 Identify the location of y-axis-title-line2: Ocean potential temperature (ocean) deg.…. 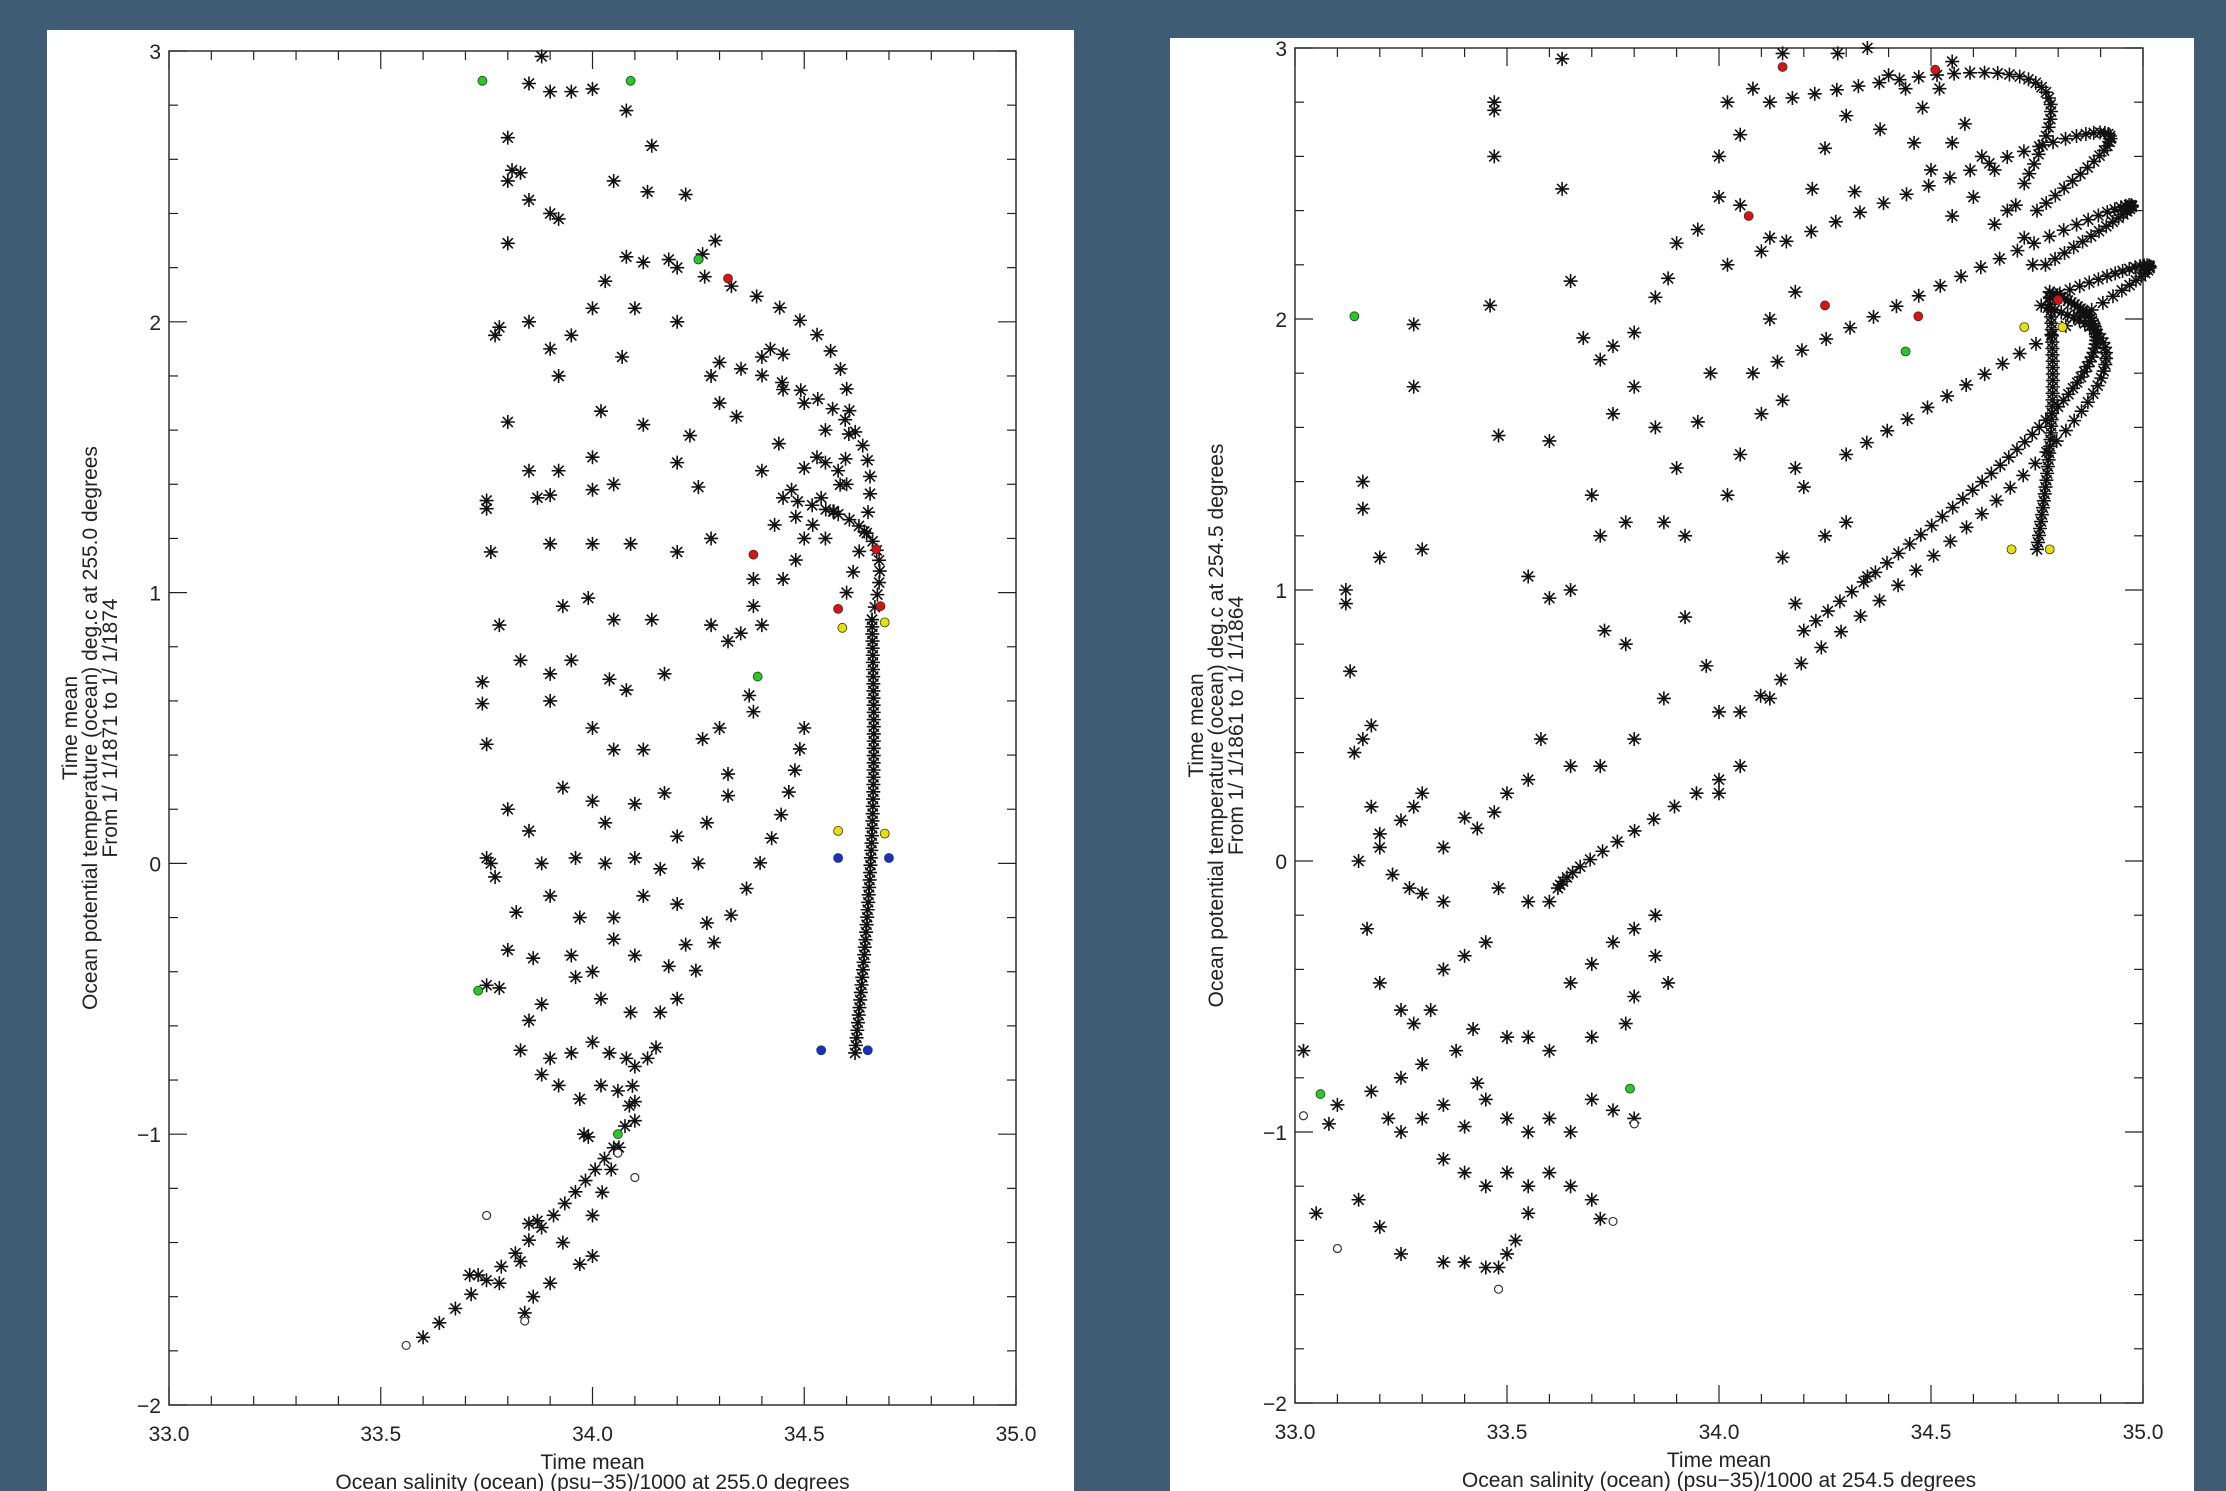
(90, 728).